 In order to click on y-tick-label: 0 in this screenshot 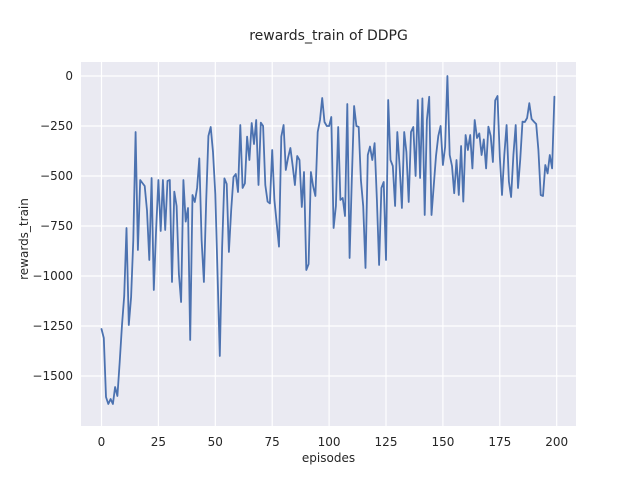, I will do `click(69, 76)`.